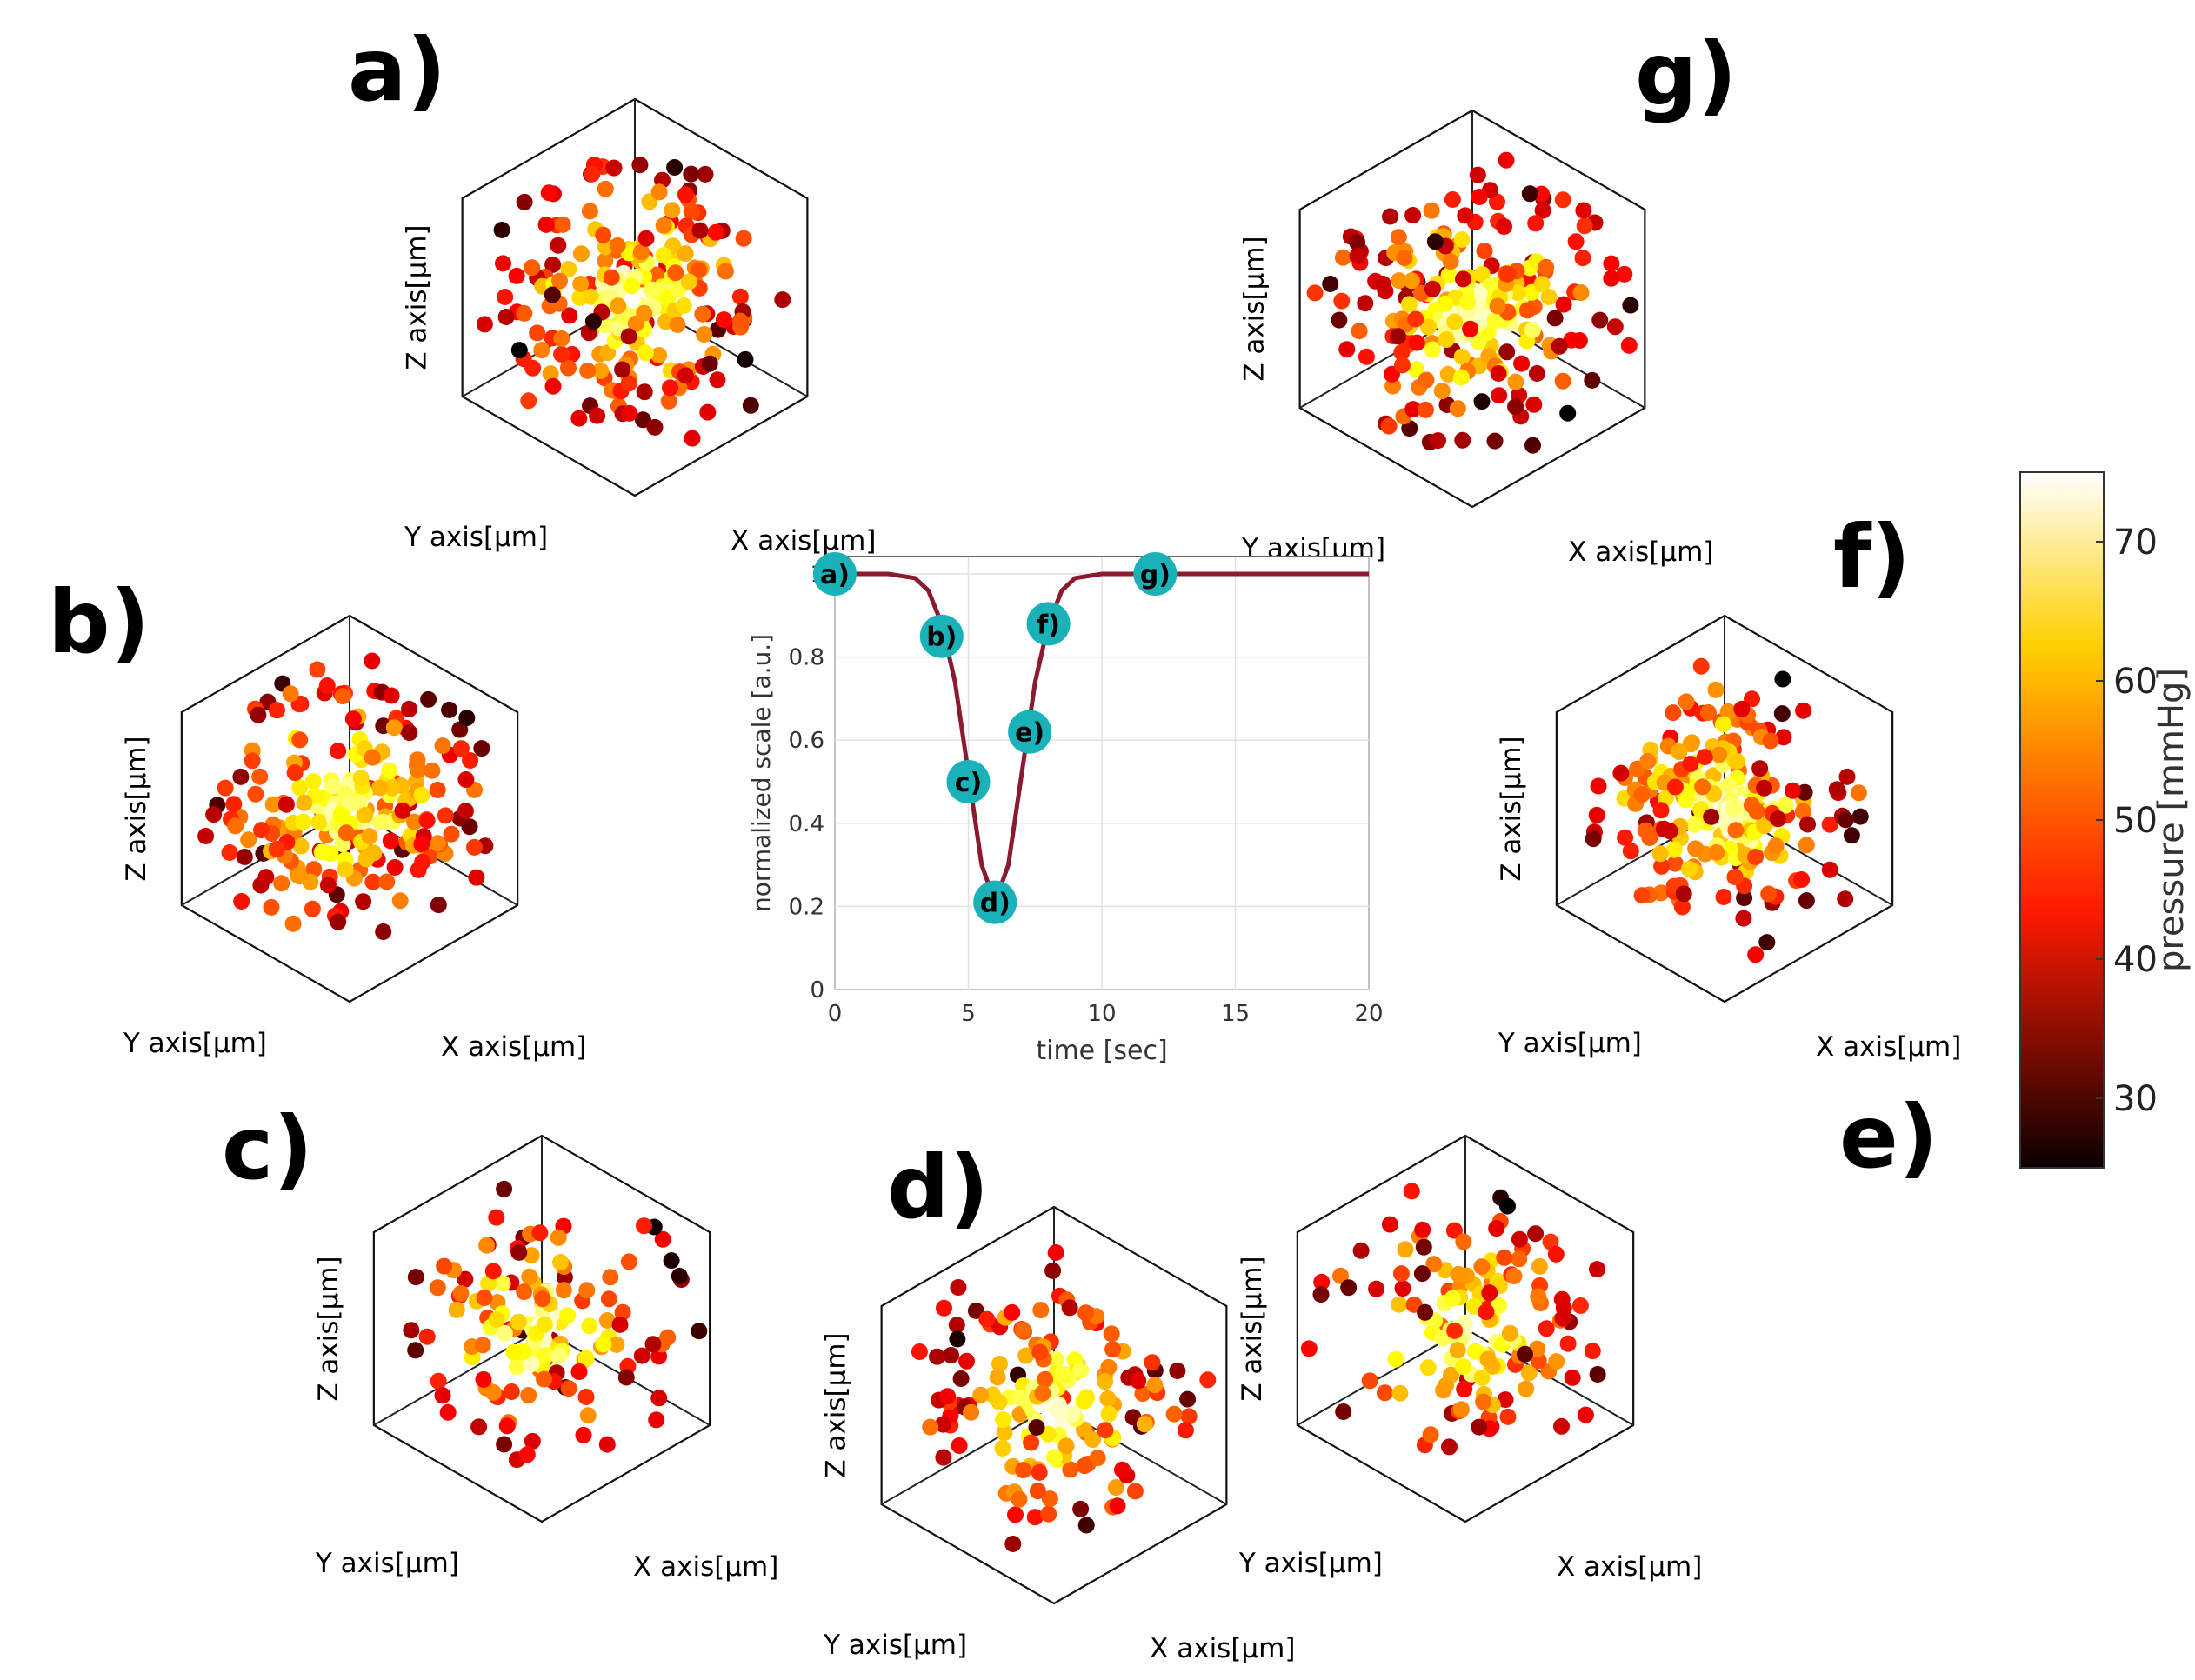 The width and height of the screenshot is (2195, 1680). I want to click on panel-label: d), so click(938, 1187).